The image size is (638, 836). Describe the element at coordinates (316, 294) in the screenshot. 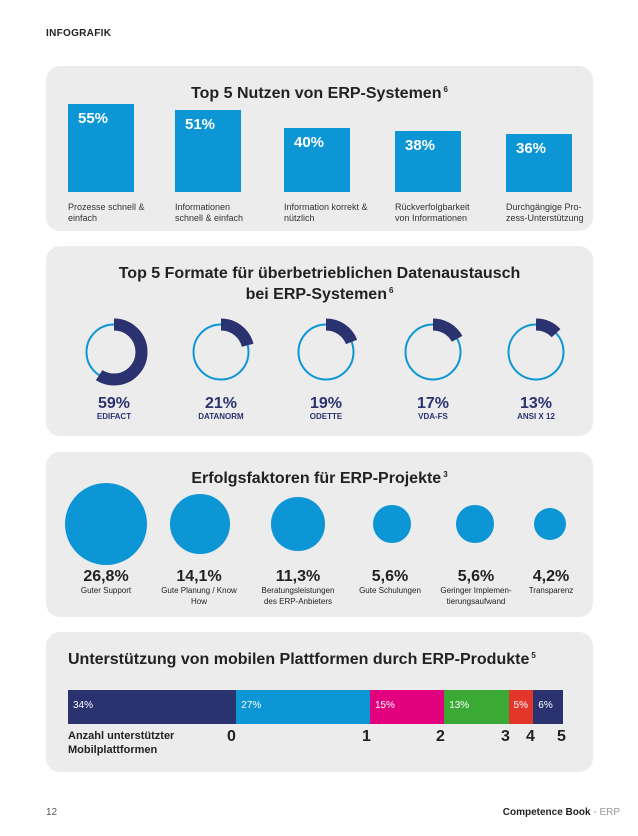

I see `formats-title-line-2-text: bei ERP-Systemen` at that location.